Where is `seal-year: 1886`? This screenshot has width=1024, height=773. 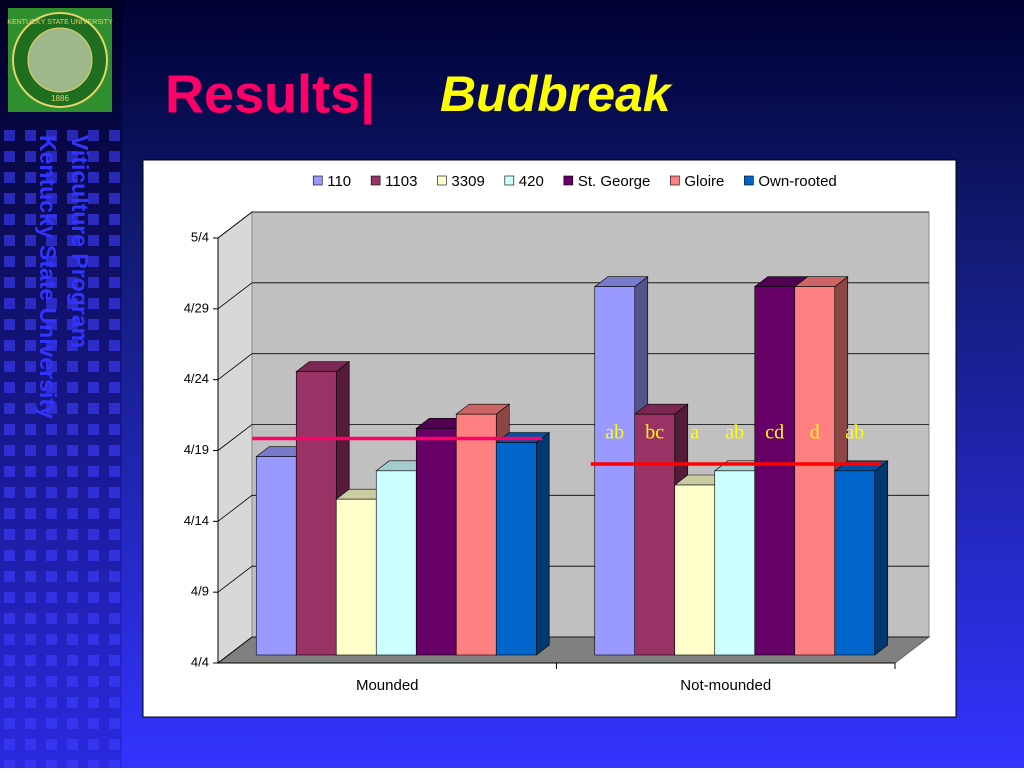
seal-year: 1886 is located at coordinates (60, 98).